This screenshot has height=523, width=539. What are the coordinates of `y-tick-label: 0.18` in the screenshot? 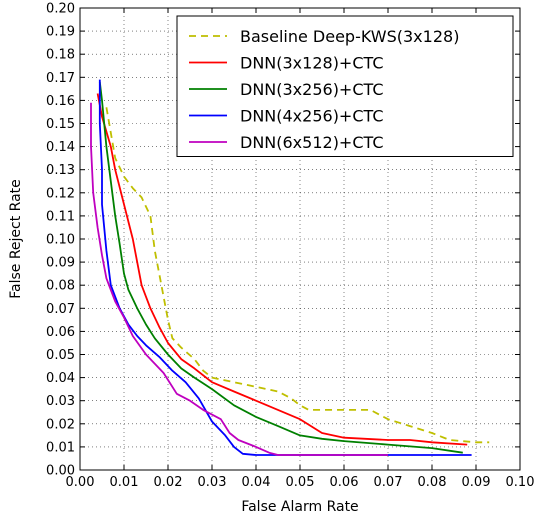 It's located at (60, 55).